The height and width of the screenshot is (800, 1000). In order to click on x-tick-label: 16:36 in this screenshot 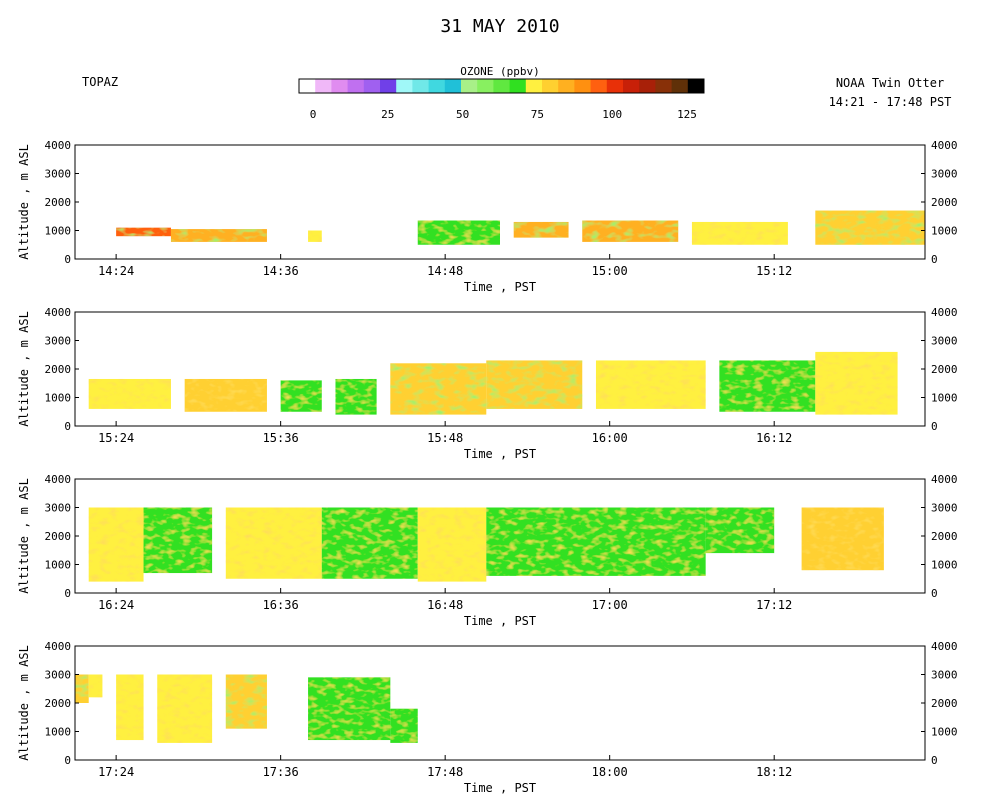, I will do `click(281, 605)`.